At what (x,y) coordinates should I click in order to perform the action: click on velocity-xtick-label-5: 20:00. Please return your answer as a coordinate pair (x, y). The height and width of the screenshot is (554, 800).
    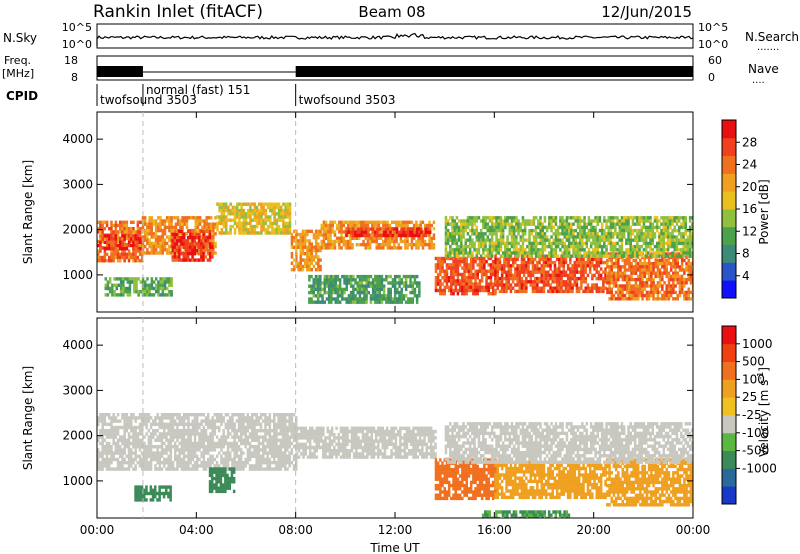
    Looking at the image, I should click on (593, 530).